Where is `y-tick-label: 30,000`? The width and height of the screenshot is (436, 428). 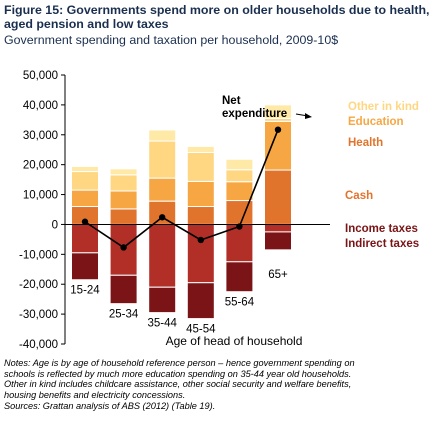 y-tick-label: 30,000 is located at coordinates (40, 136).